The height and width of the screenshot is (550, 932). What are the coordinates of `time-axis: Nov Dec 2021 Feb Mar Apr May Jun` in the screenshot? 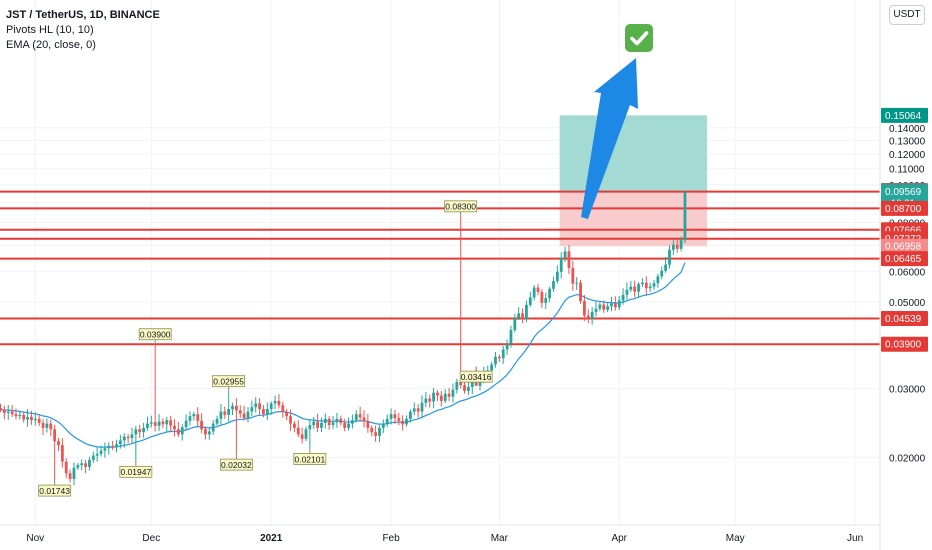 It's located at (440, 534).